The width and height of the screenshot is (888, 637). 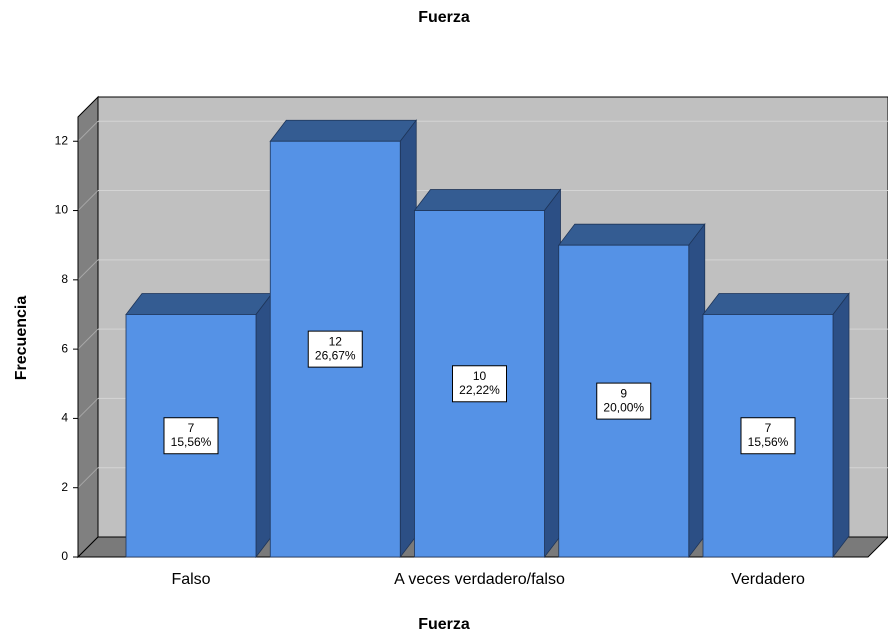 What do you see at coordinates (64, 418) in the screenshot?
I see `y-tick-label: 4` at bounding box center [64, 418].